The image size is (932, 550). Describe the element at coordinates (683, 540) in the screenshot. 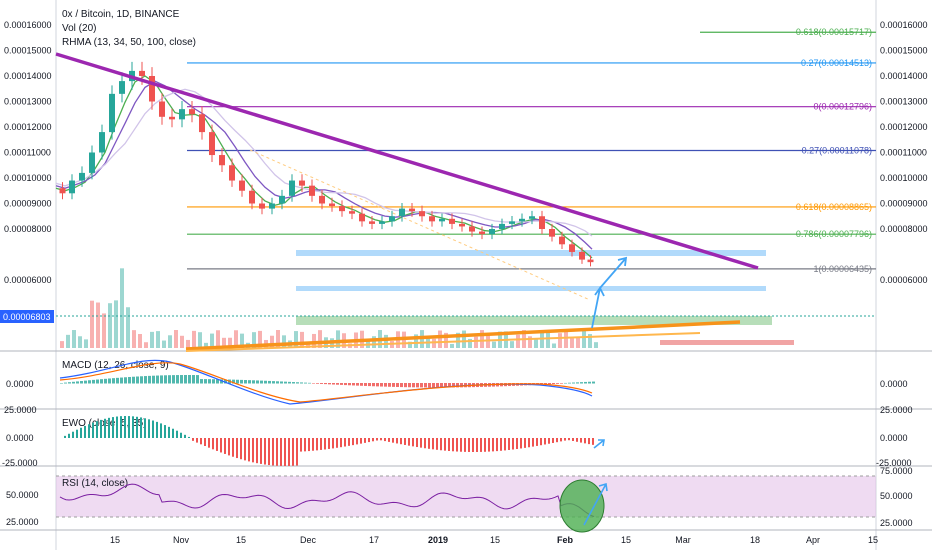

I see `time-axis-label: Mar` at that location.